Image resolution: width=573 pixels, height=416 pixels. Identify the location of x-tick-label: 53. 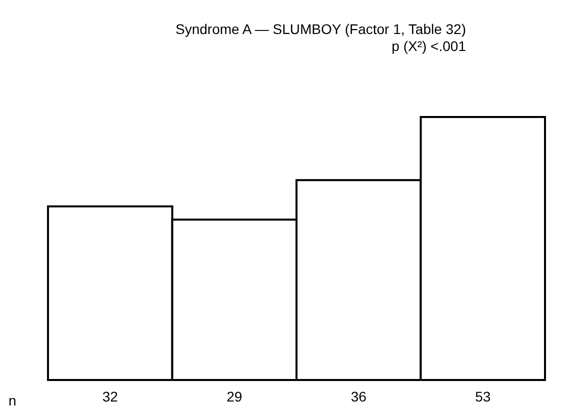
(483, 396).